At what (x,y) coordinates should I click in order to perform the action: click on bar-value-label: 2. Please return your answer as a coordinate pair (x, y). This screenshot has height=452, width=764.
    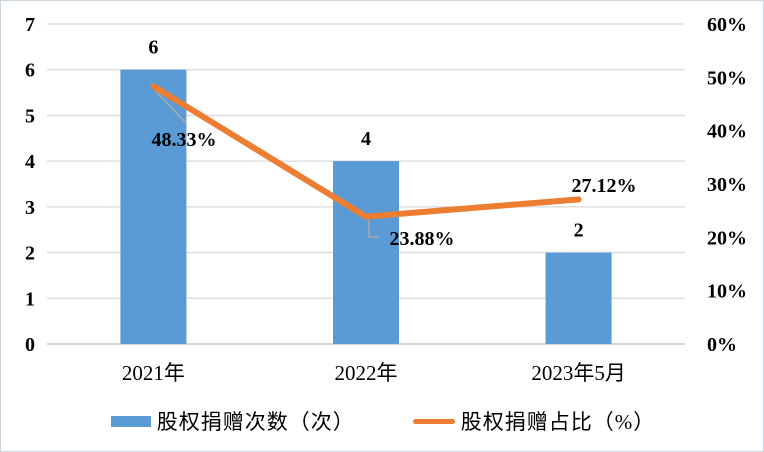
    Looking at the image, I should click on (579, 231).